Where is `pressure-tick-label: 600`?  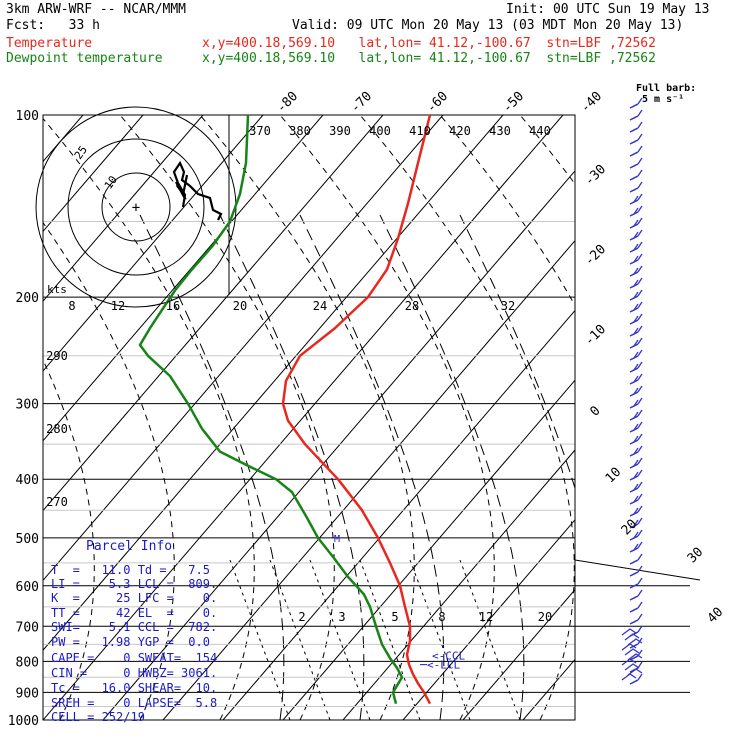
pressure-tick-label: 600 is located at coordinates (27, 587).